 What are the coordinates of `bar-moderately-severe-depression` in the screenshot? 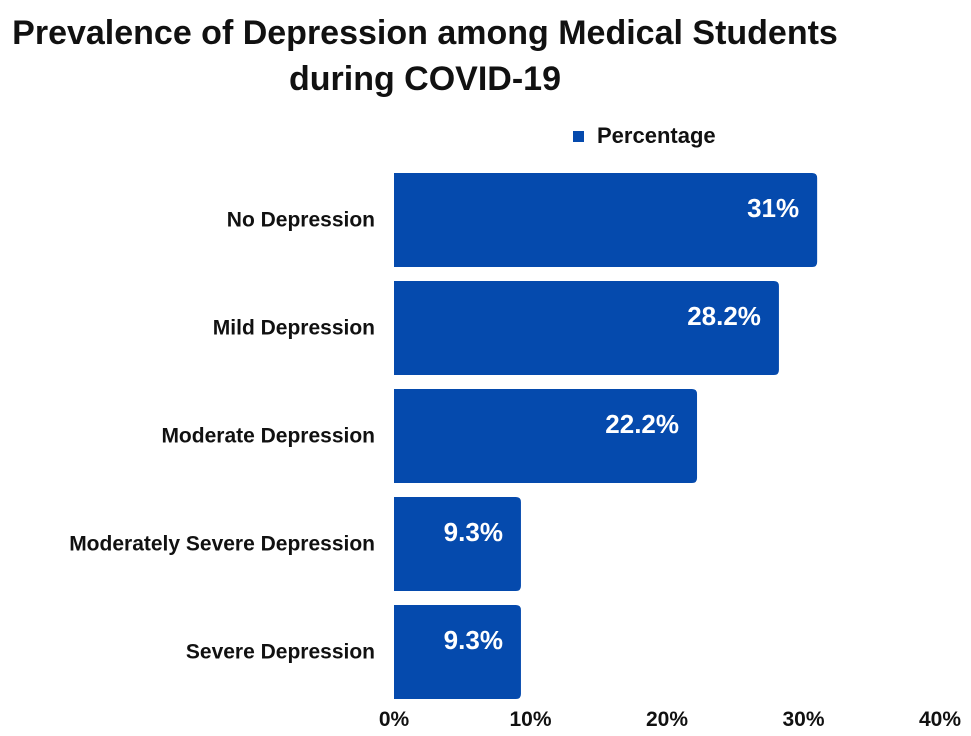 It's located at (457, 544).